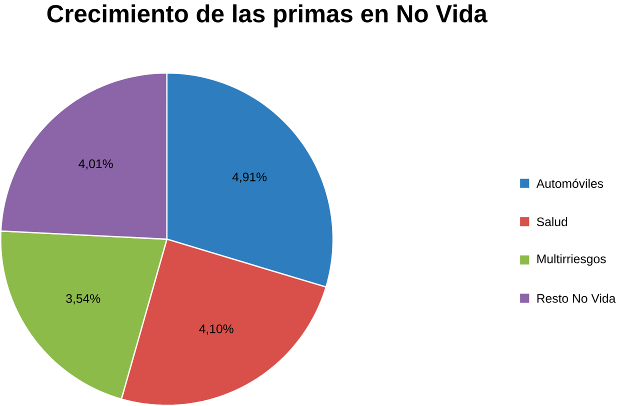 This screenshot has width=620, height=406. I want to click on legend-label: Multirriesgos, so click(571, 260).